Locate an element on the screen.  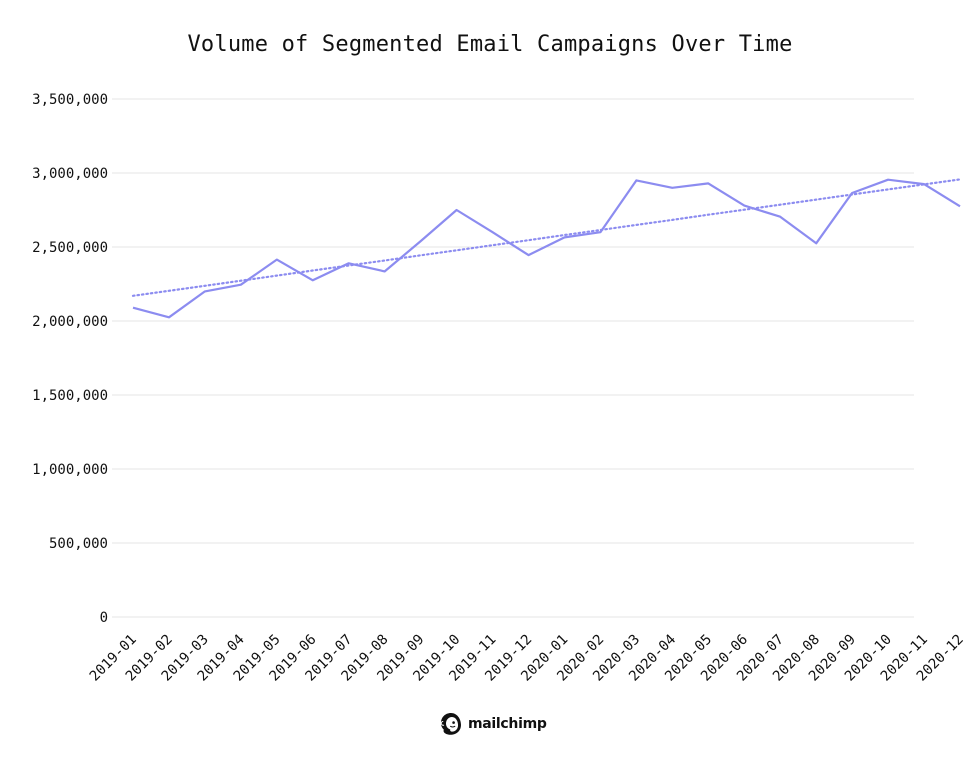
mailchimp-freddie-icon is located at coordinates (450, 724).